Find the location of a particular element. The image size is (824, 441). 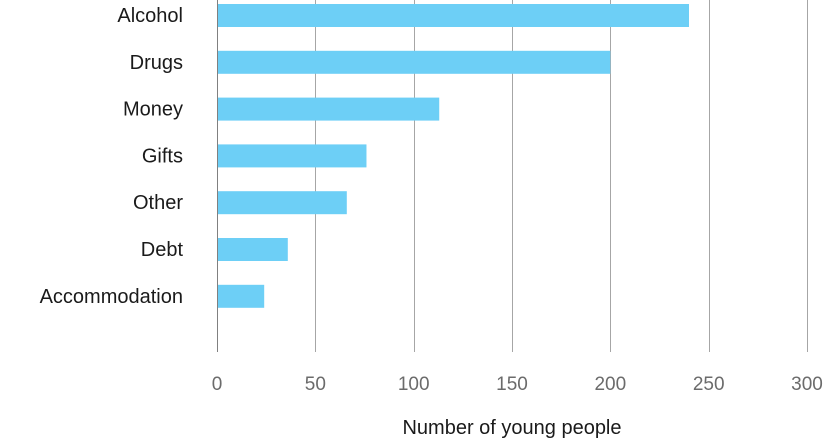

category-label-alcohol: Alcohol is located at coordinates (150, 16).